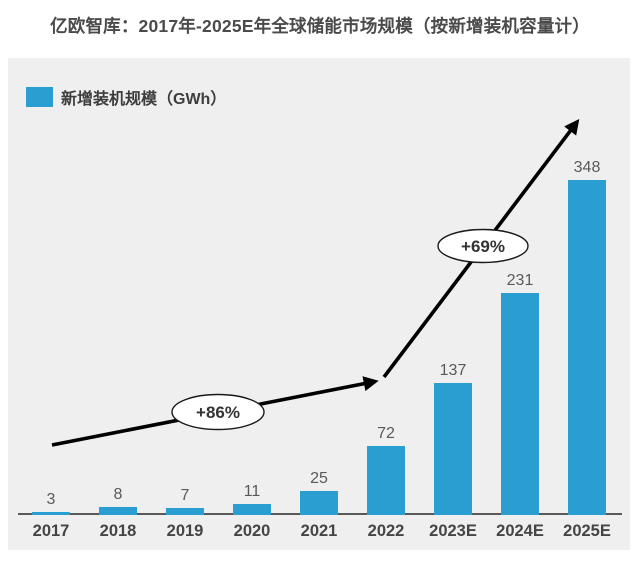 This screenshot has height=564, width=640. I want to click on bar-value-label: 7, so click(185, 495).